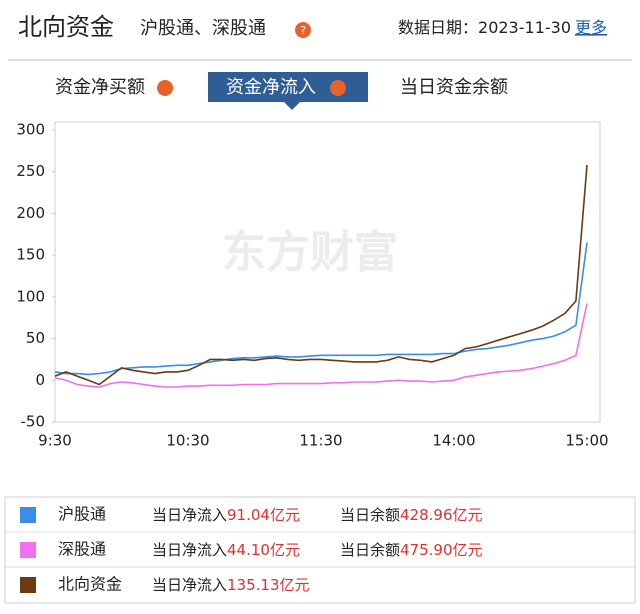  I want to click on y-tick-label: 300, so click(30, 130).